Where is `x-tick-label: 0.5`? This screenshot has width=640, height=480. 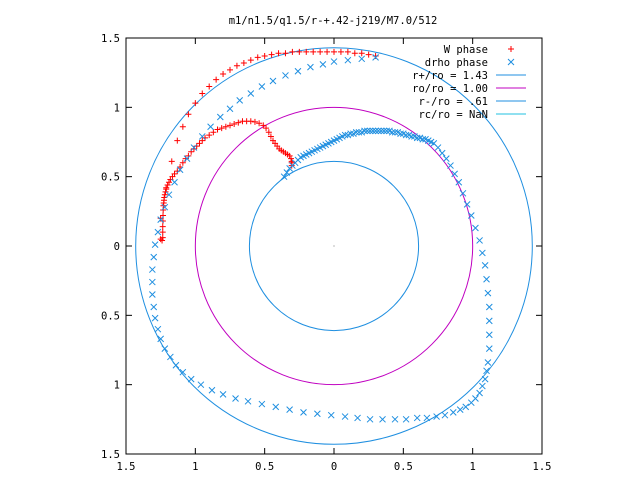
x-tick-label: 0.5 is located at coordinates (403, 467).